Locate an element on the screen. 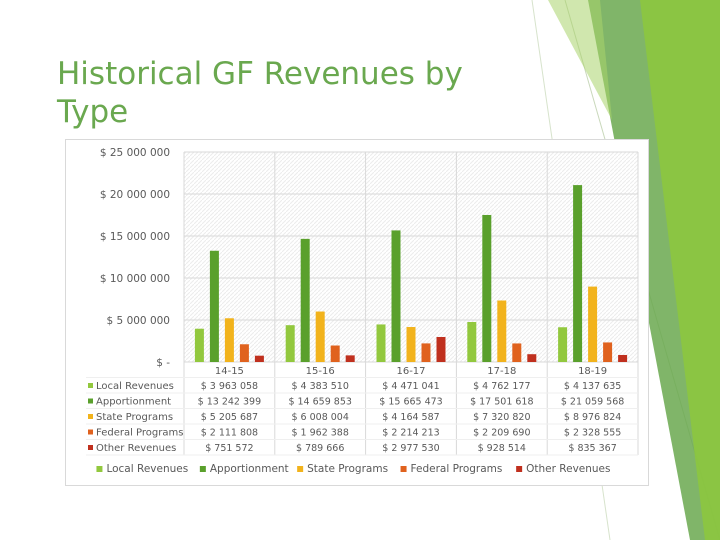 This screenshot has width=720, height=540. legend-label: Local Revenues is located at coordinates (147, 469).